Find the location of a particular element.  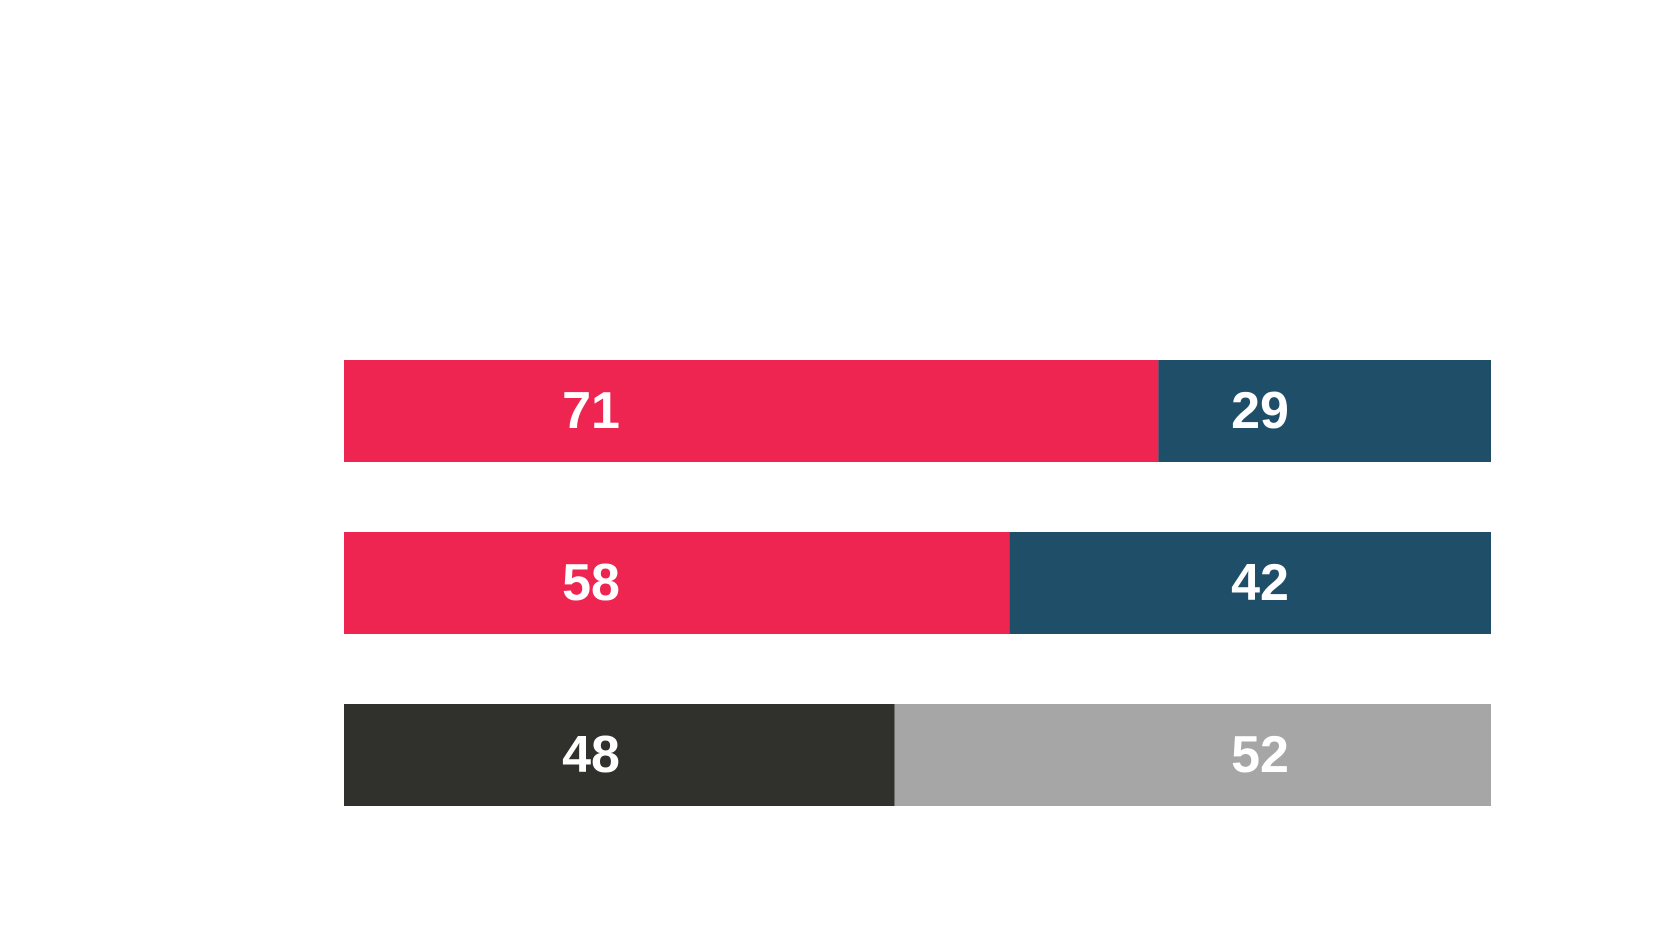

bar-value-label: 42 is located at coordinates (1260, 583).